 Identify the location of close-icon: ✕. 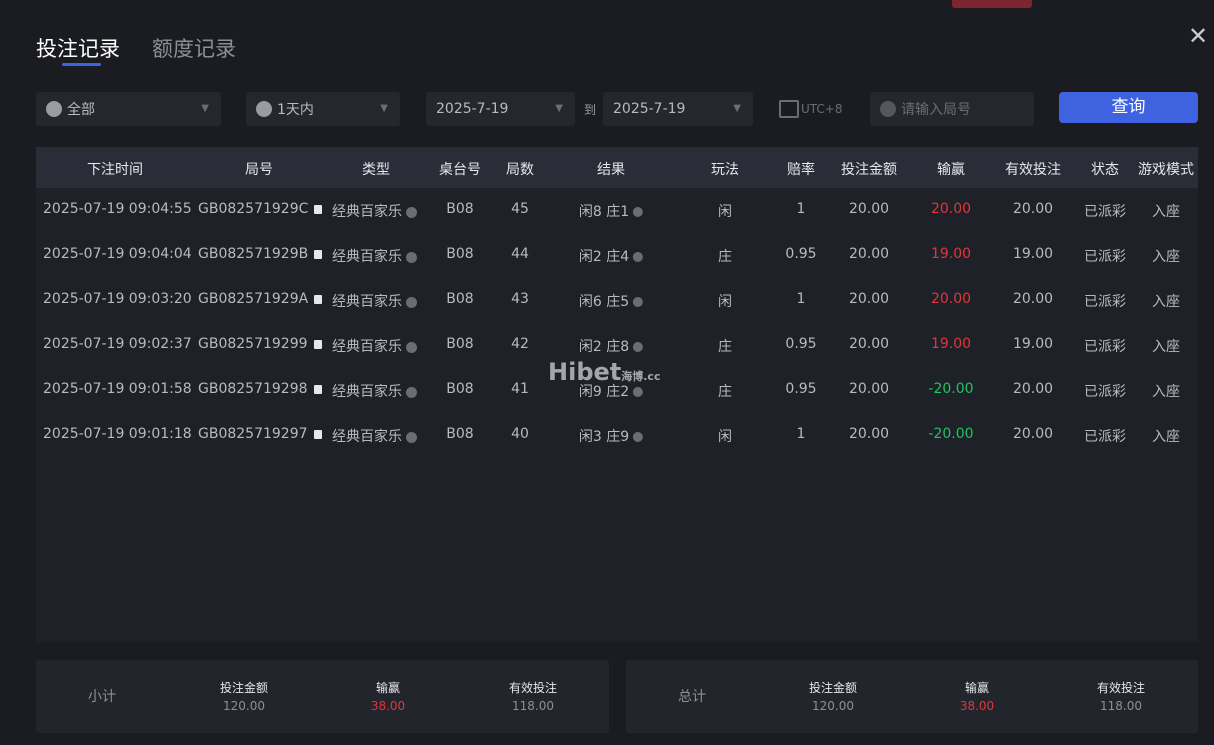
(1198, 36).